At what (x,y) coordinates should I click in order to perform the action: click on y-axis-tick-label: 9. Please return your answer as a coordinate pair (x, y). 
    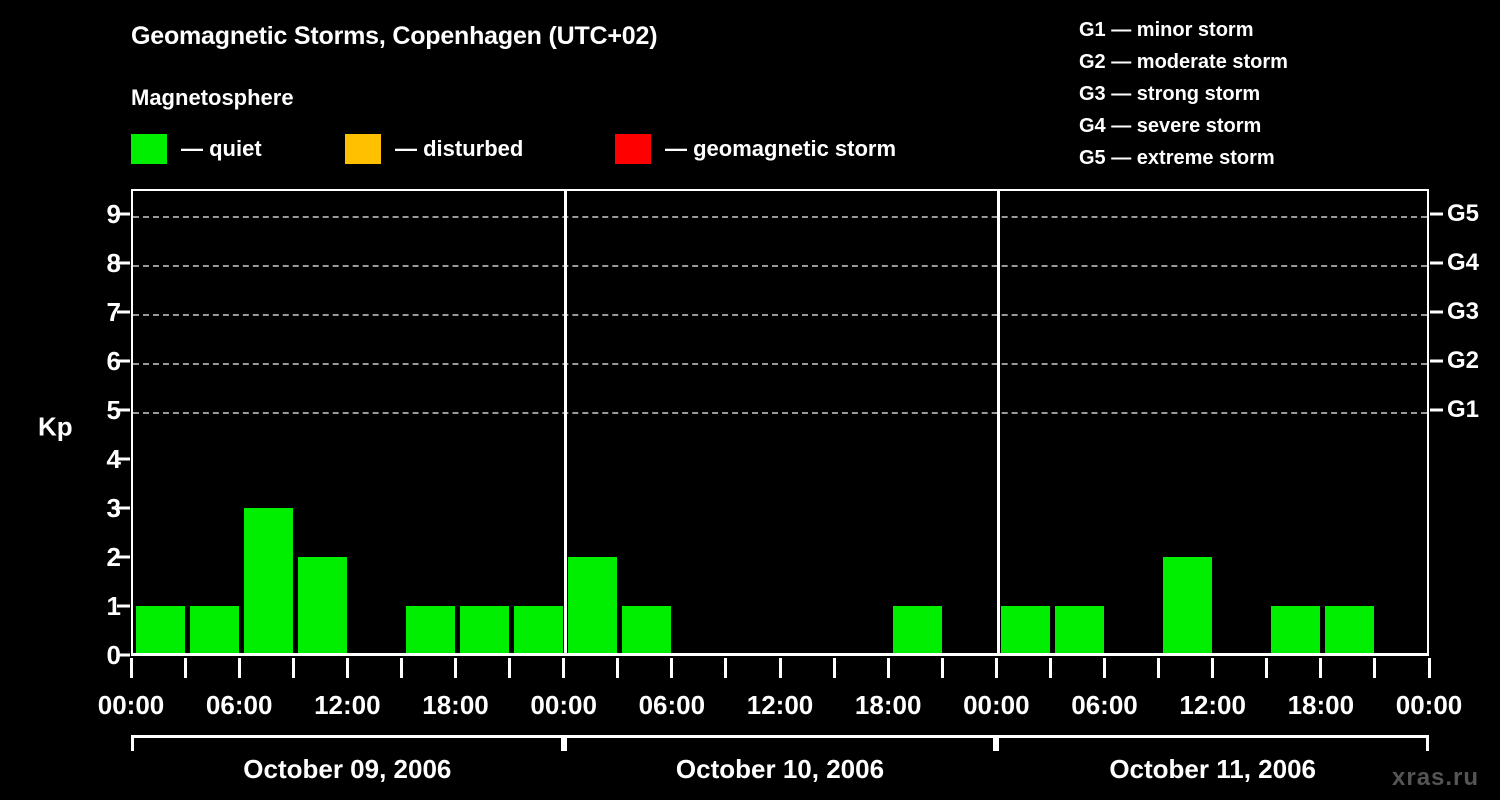
    Looking at the image, I should click on (113, 213).